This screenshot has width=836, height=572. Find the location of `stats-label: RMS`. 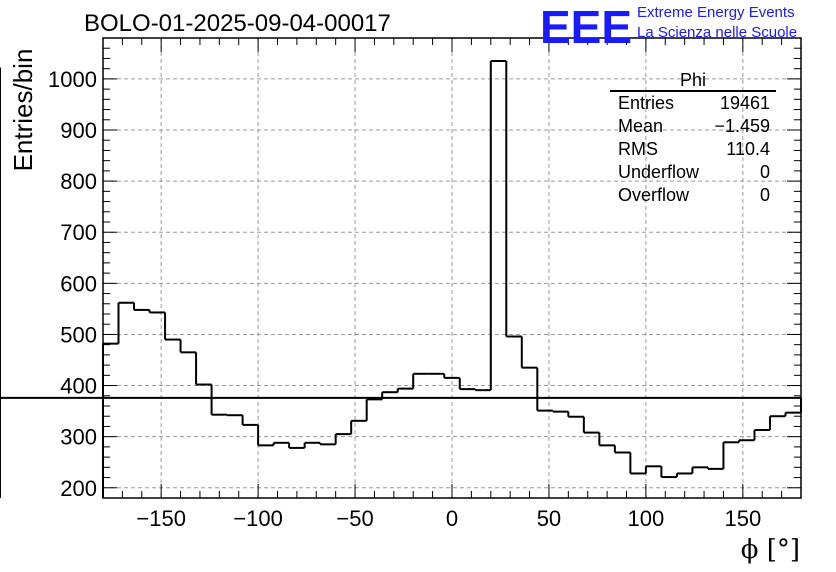

stats-label: RMS is located at coordinates (638, 149).